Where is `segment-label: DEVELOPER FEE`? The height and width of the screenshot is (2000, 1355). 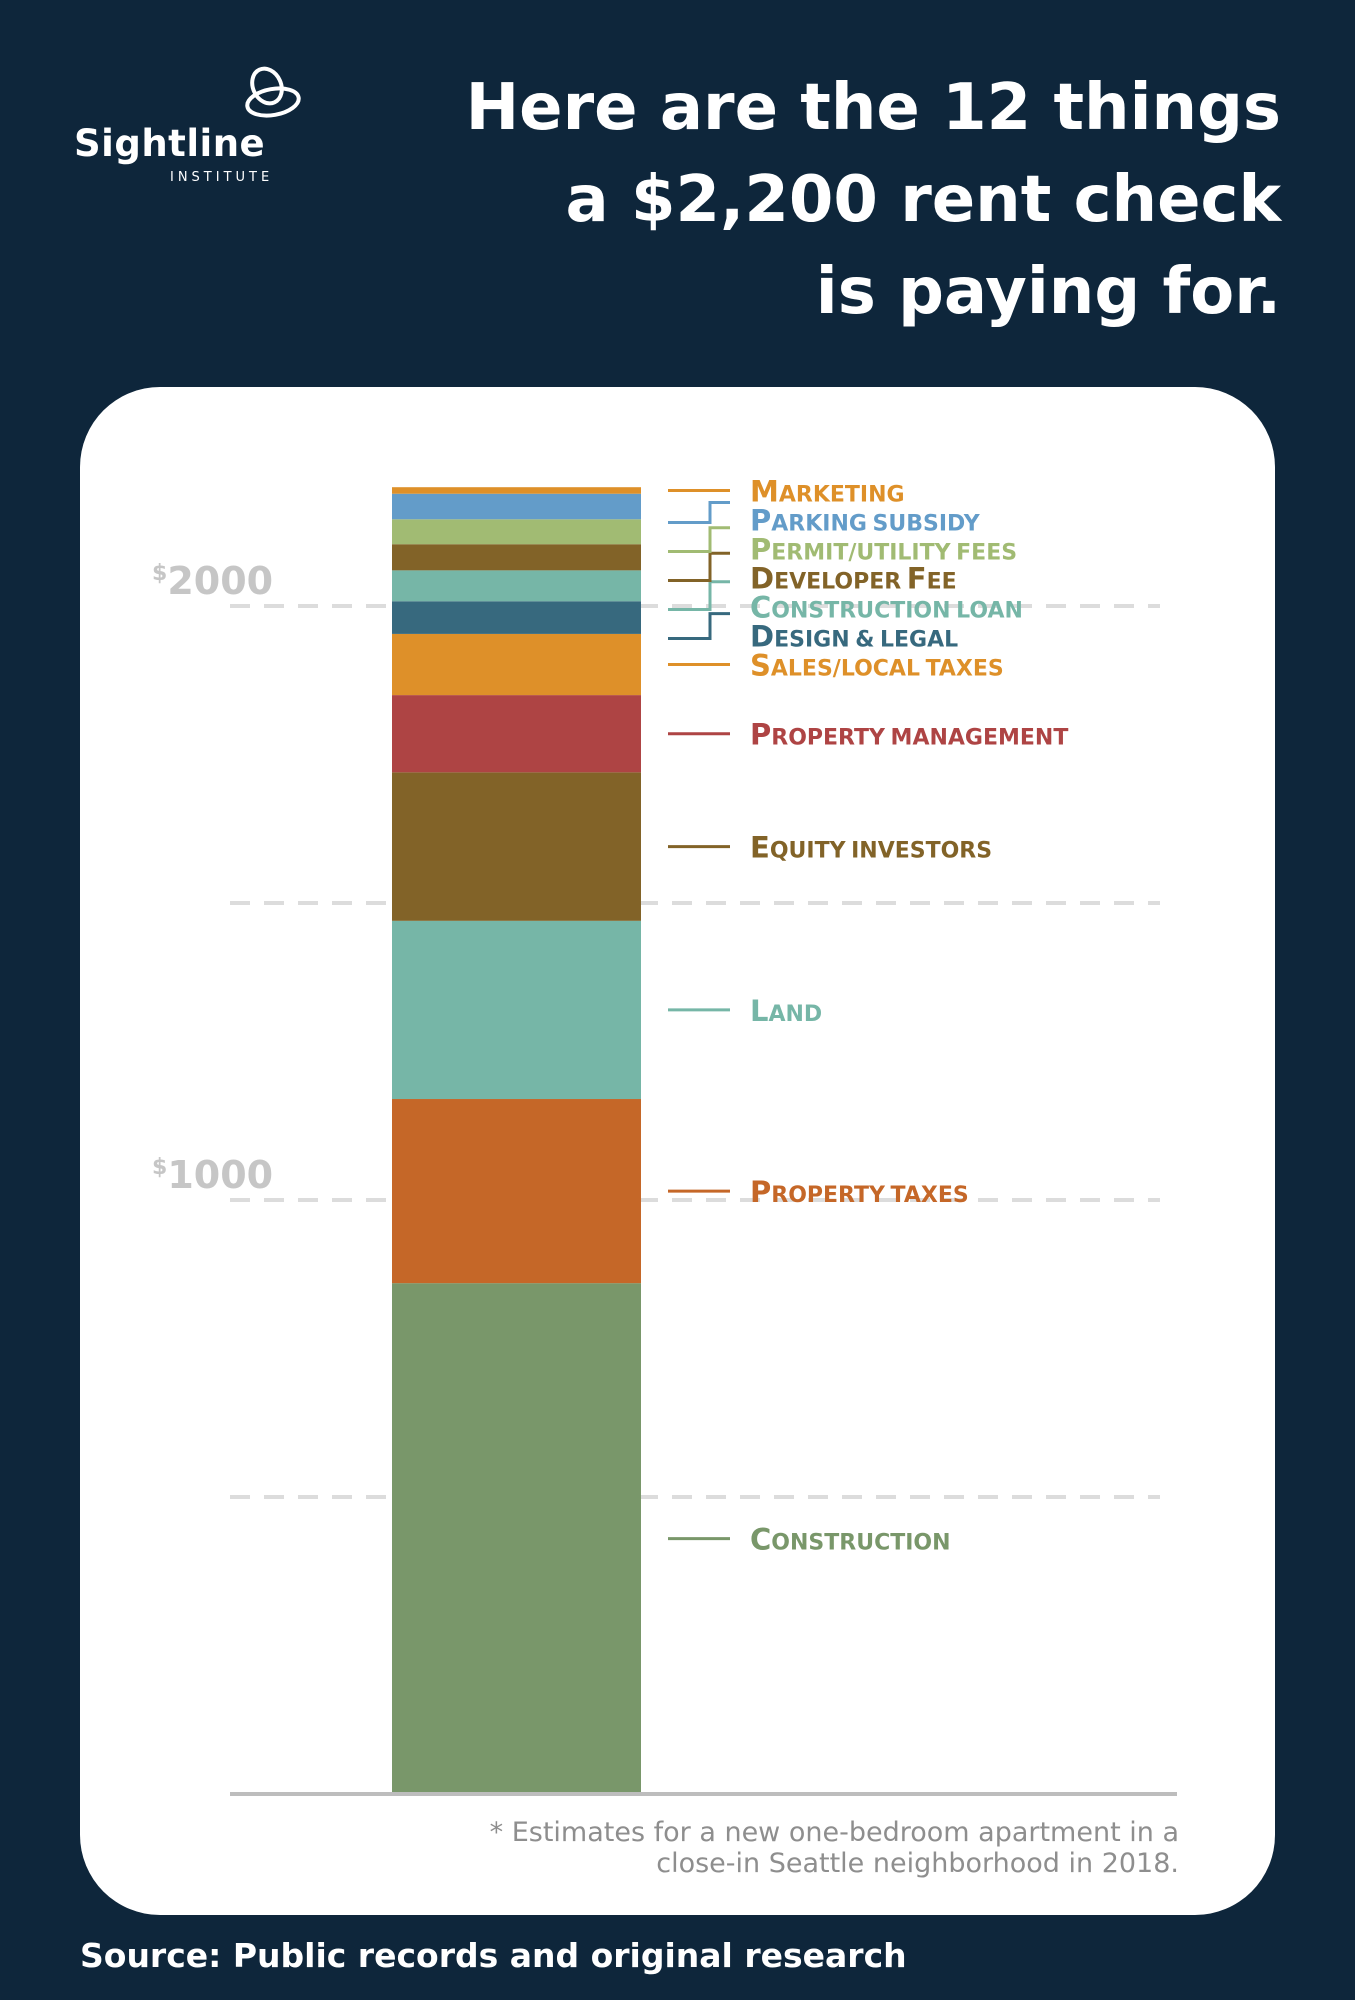
segment-label: DEVELOPER FEE is located at coordinates (853, 578).